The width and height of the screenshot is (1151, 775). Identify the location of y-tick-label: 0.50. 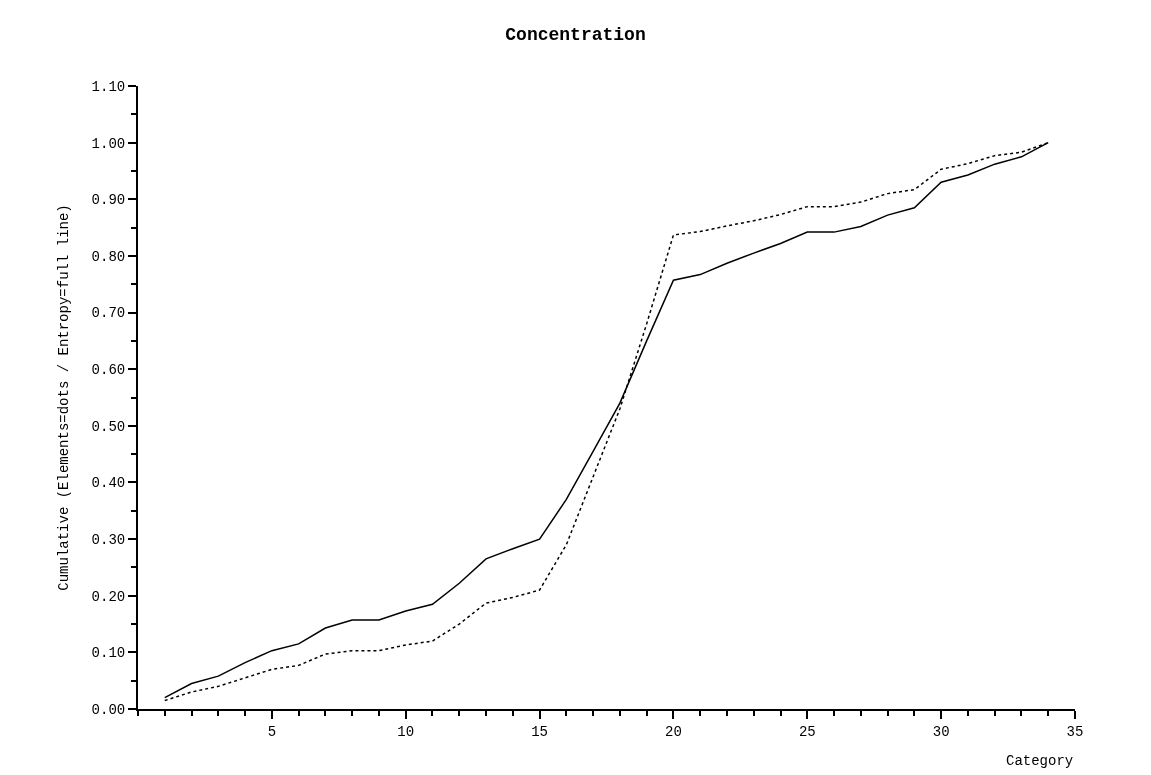
(108, 426).